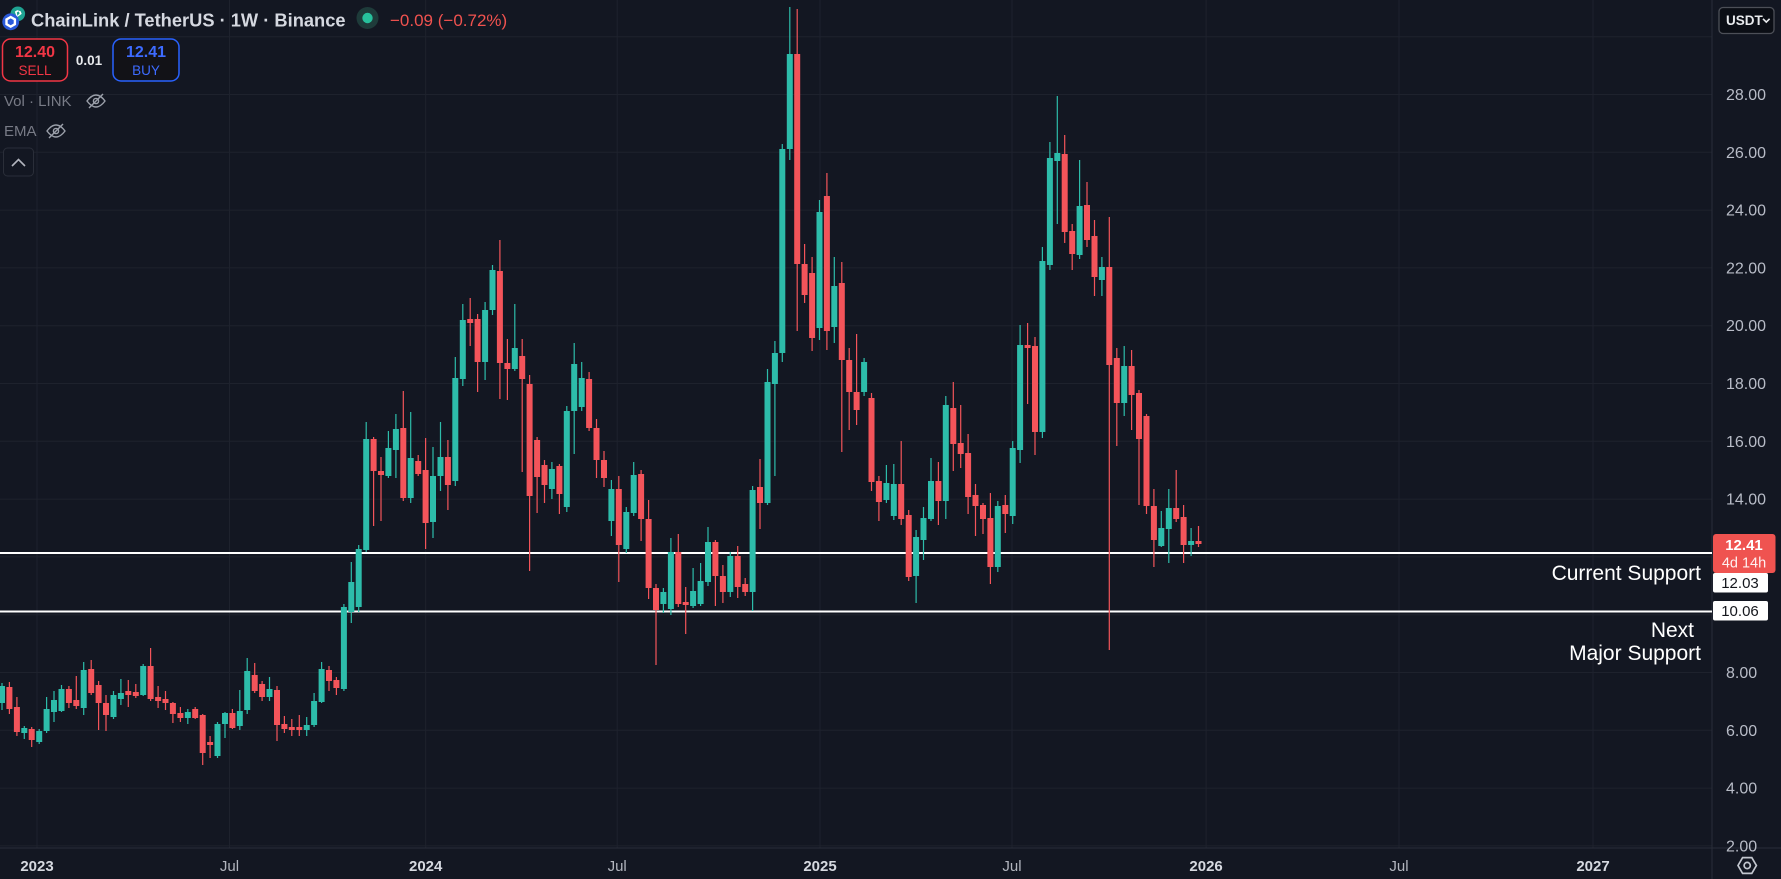  What do you see at coordinates (1672, 630) in the screenshot?
I see `svg-text: Next` at bounding box center [1672, 630].